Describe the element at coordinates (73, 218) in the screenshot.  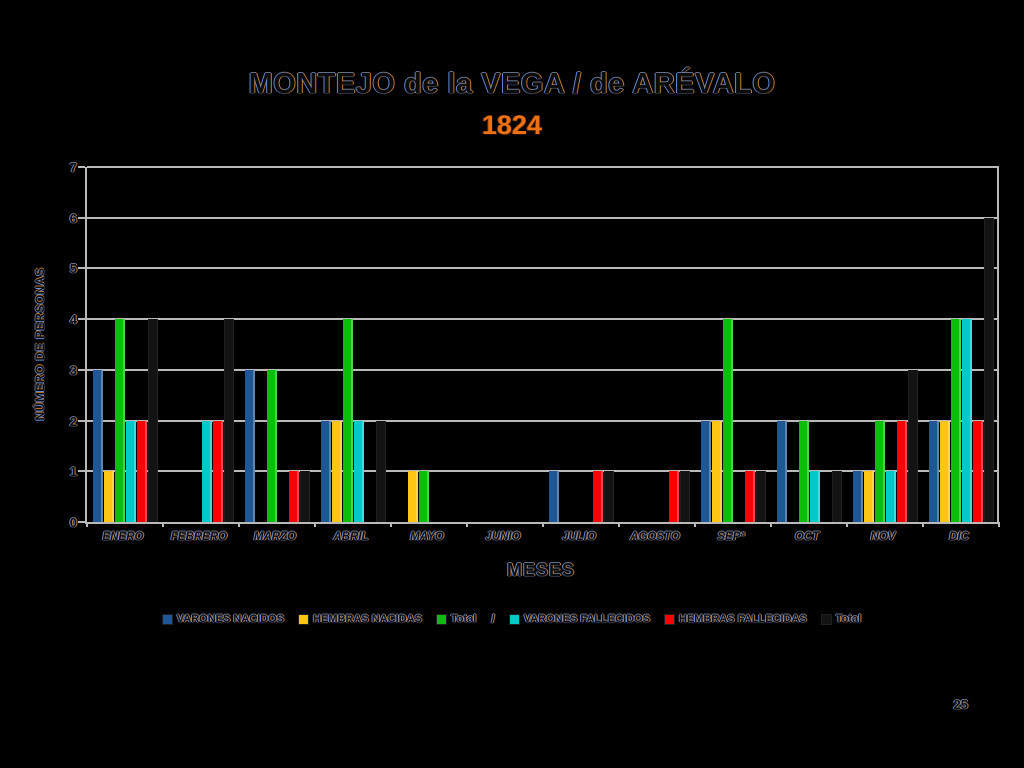
I see `y-tick-label-6: 6` at that location.